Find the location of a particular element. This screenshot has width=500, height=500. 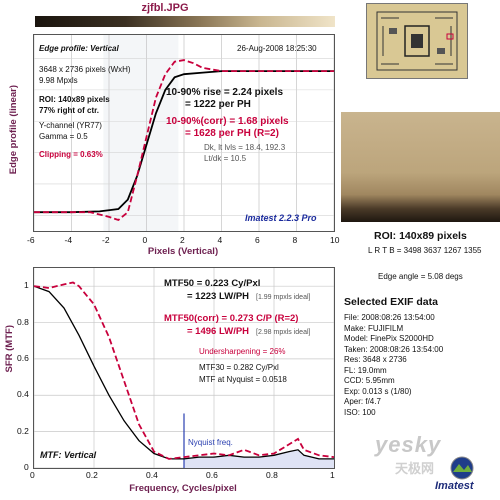

mtf-ytick-label: 0.6 is located at coordinates (23, 357).